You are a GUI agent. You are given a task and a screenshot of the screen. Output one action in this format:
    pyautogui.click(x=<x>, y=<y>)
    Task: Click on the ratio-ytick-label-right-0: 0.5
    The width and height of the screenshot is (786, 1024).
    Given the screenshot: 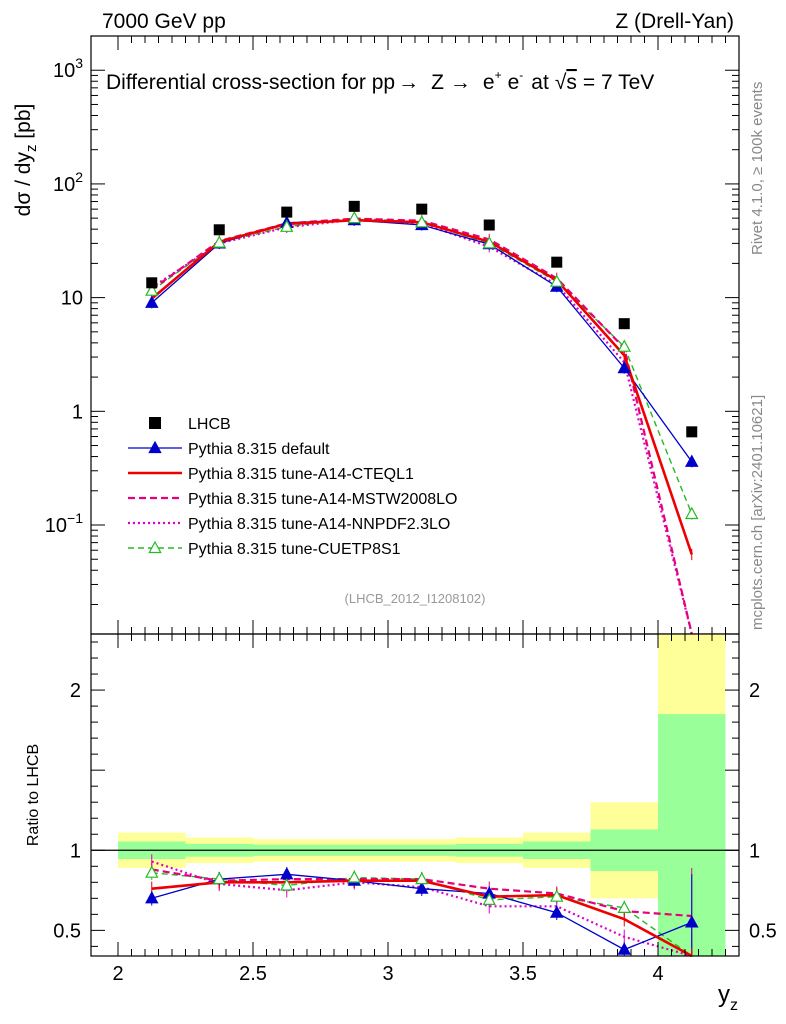 What is the action you would take?
    pyautogui.click(x=763, y=931)
    